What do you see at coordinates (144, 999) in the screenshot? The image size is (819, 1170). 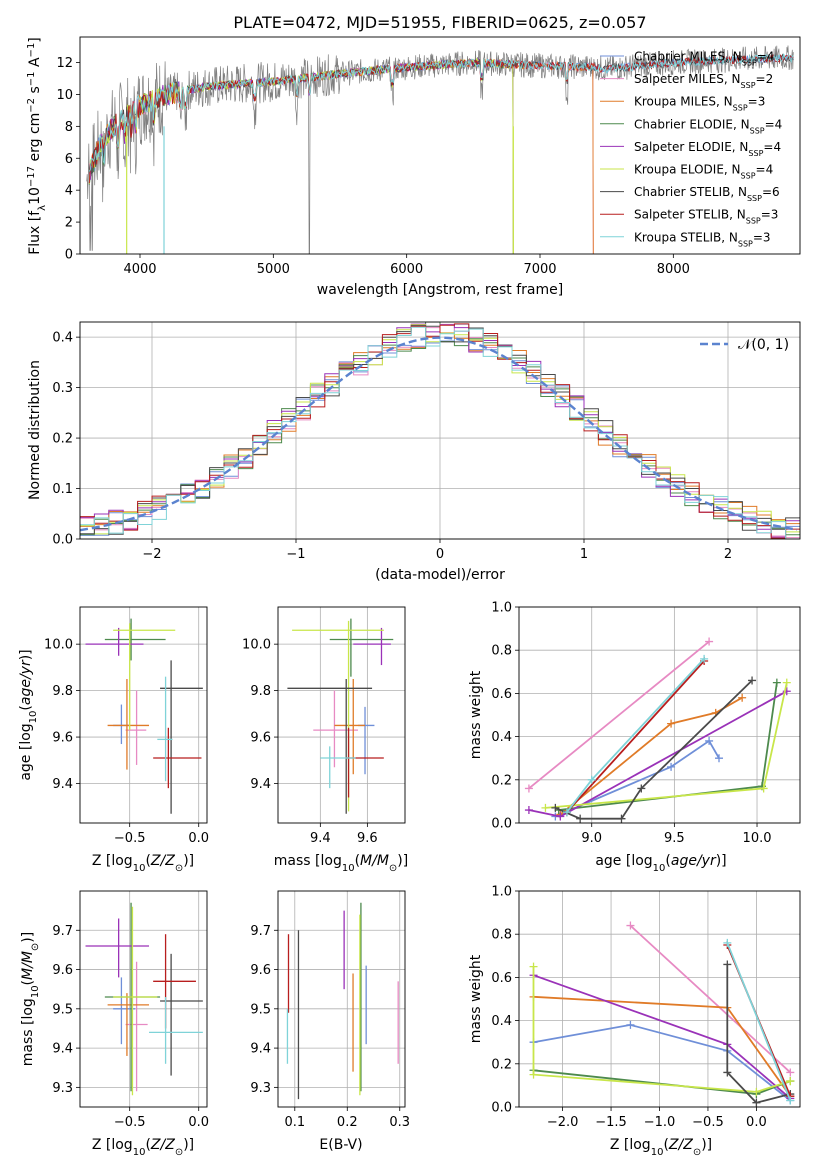 I see `plot-area-z-mass` at bounding box center [144, 999].